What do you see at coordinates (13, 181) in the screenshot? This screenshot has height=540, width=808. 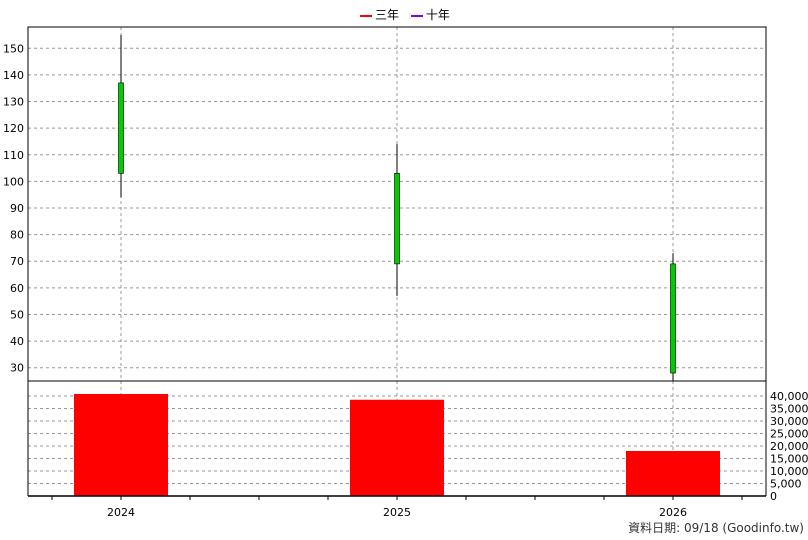 I see `price-tick-label-100: 100` at bounding box center [13, 181].